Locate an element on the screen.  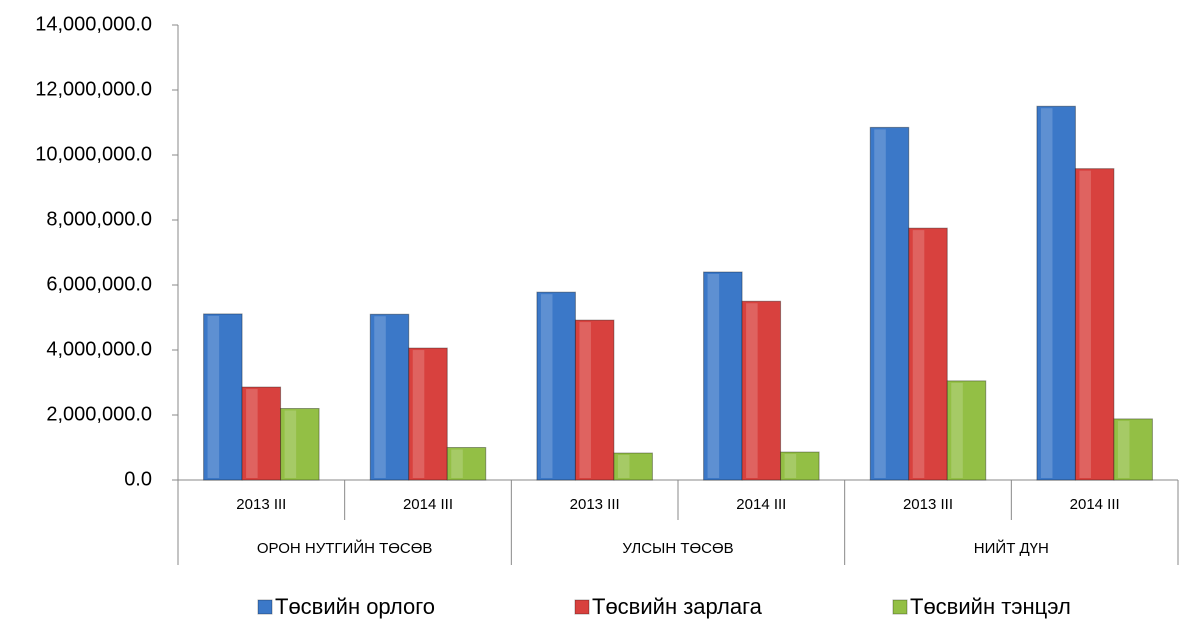
group-label: УЛСЫН ТӨСӨВ is located at coordinates (677, 548).